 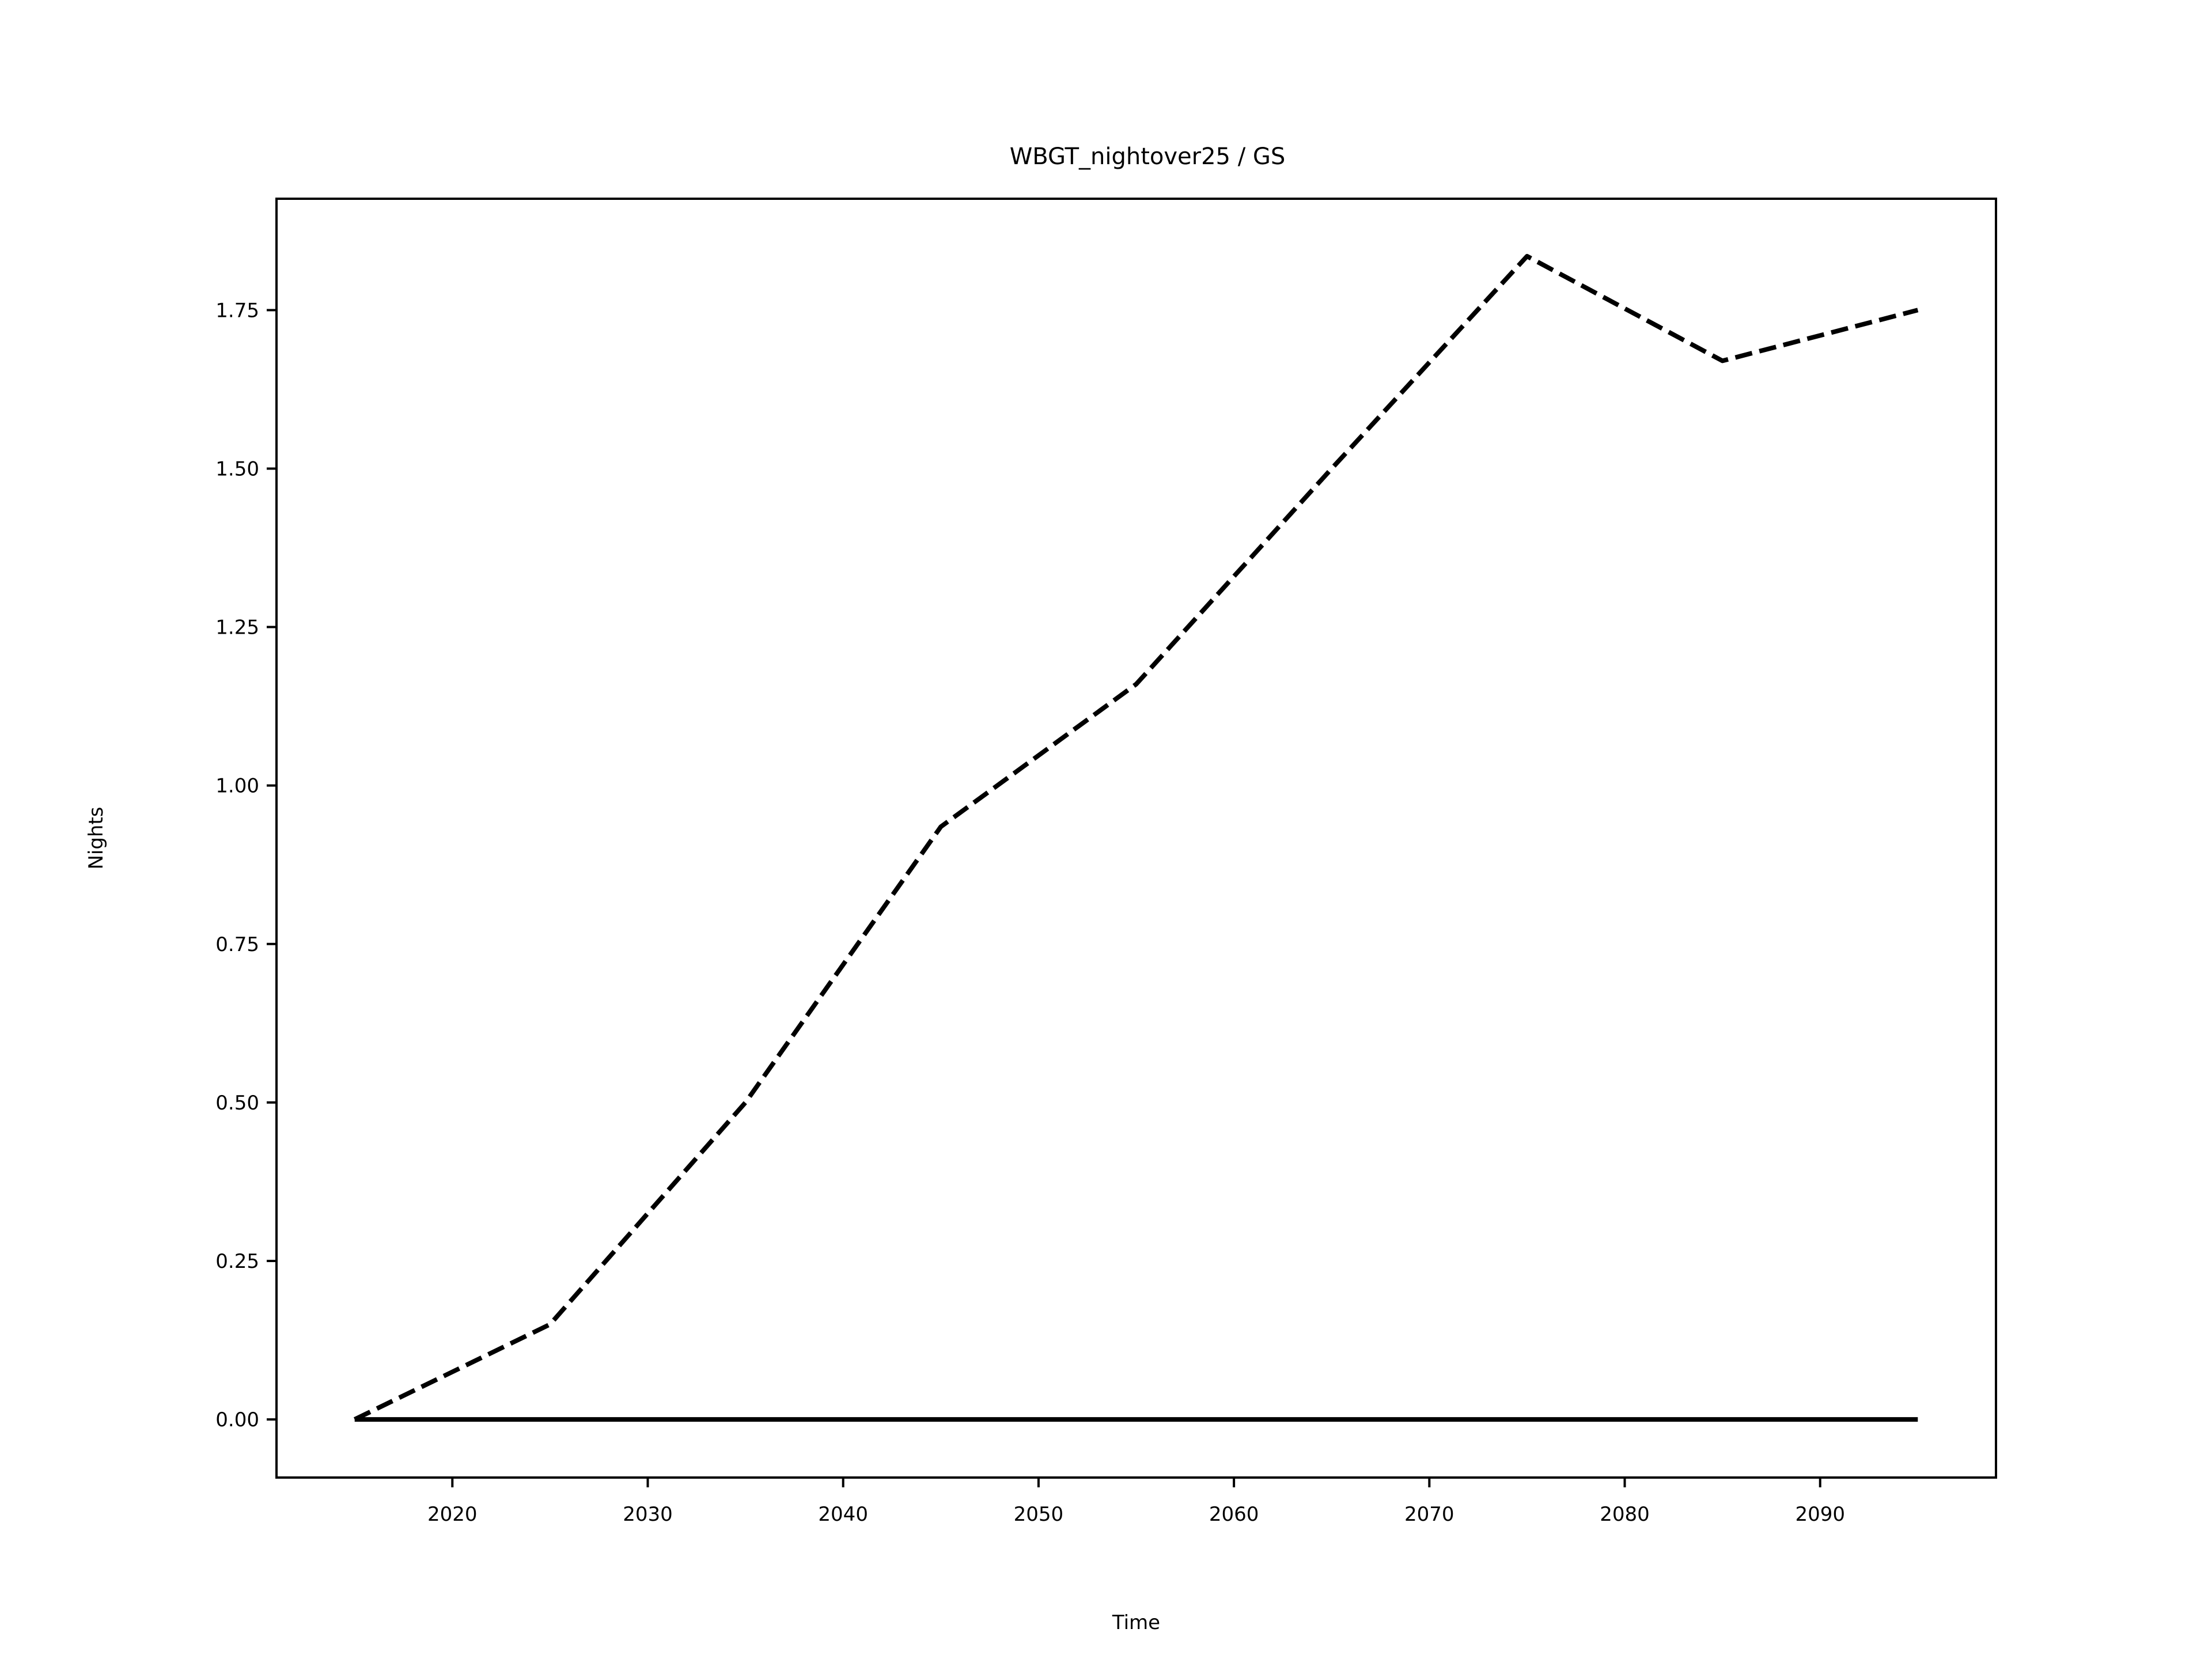 I want to click on y-axis-label: Nights, so click(x=96, y=837).